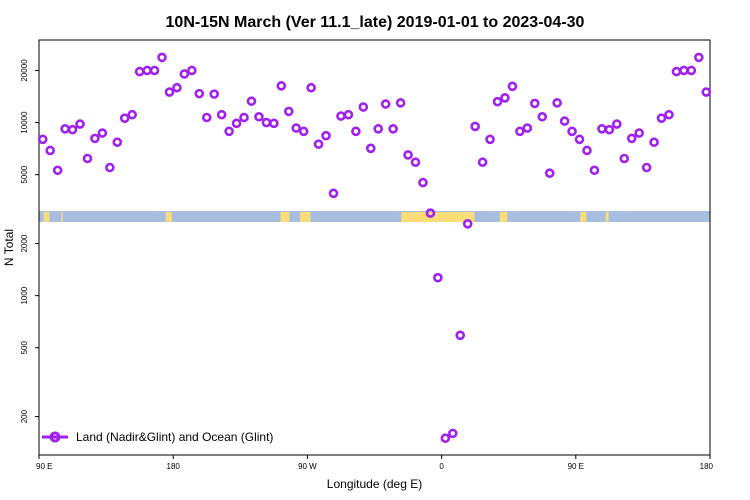 The height and width of the screenshot is (500, 750). I want to click on ocean-band, so click(374, 216).